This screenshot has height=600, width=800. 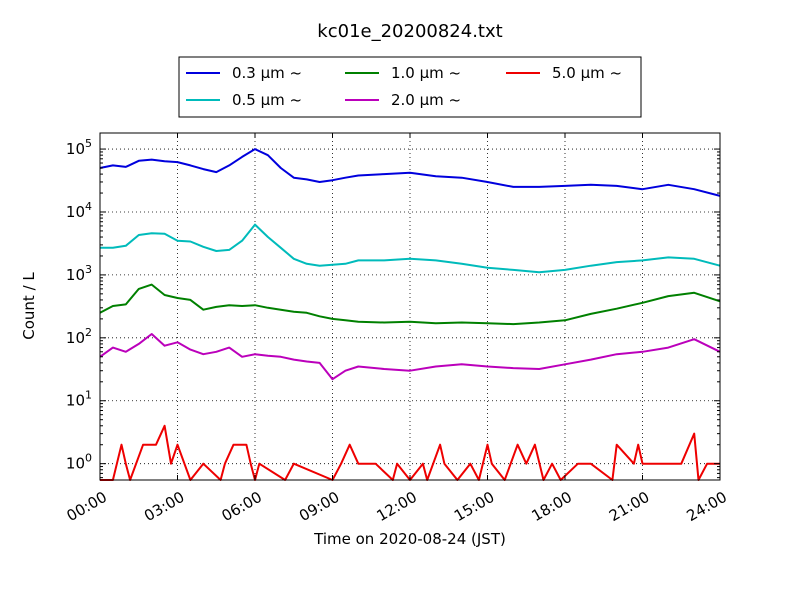 What do you see at coordinates (267, 73) in the screenshot?
I see `legend-label-1: 0.3 μm ~` at bounding box center [267, 73].